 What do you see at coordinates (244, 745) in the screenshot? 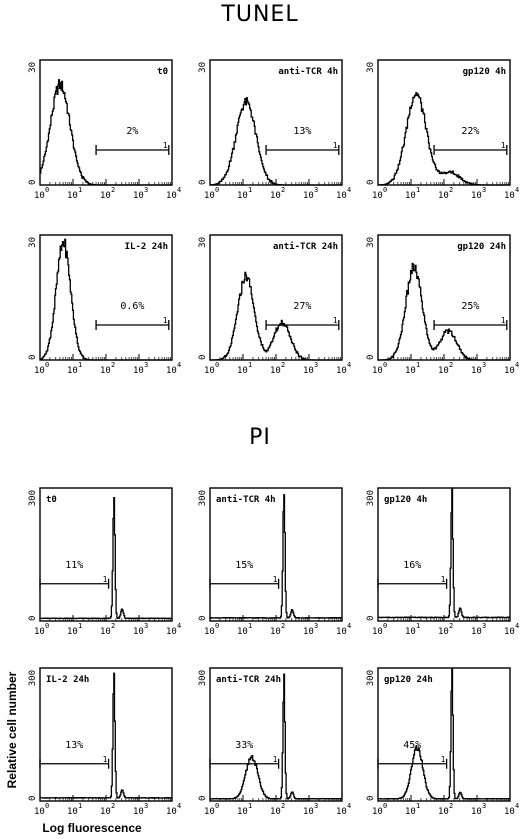
I see `gate-percent: 33%` at bounding box center [244, 745].